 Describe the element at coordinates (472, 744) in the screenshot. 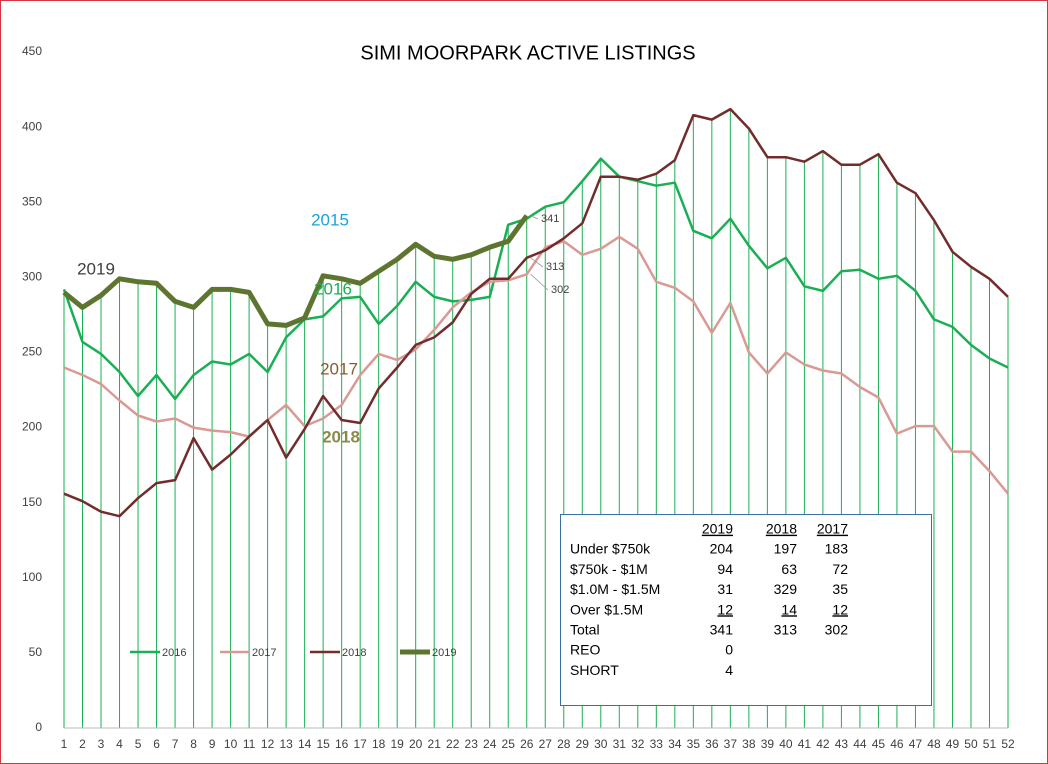

I see `x-tick-label: 23` at that location.